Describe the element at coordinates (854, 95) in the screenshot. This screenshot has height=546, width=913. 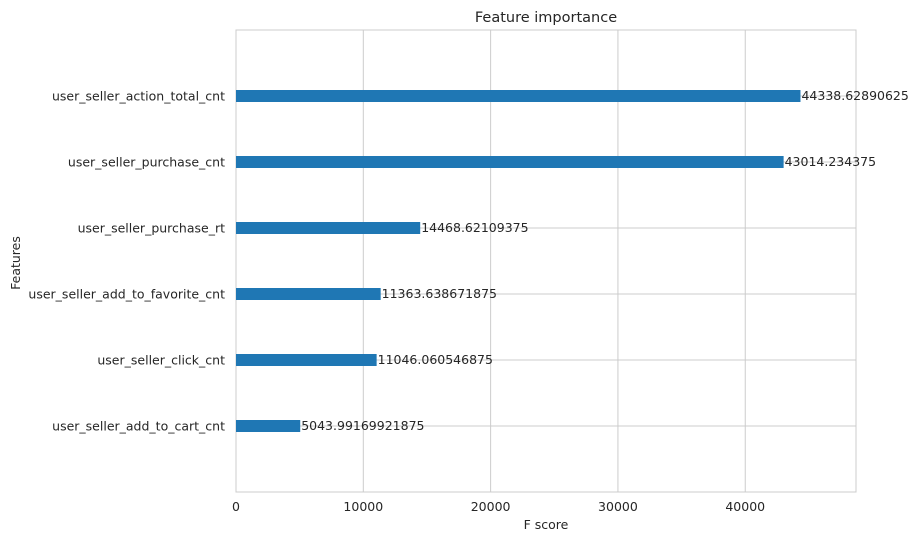
I see `value-label: 44338.62890625` at that location.